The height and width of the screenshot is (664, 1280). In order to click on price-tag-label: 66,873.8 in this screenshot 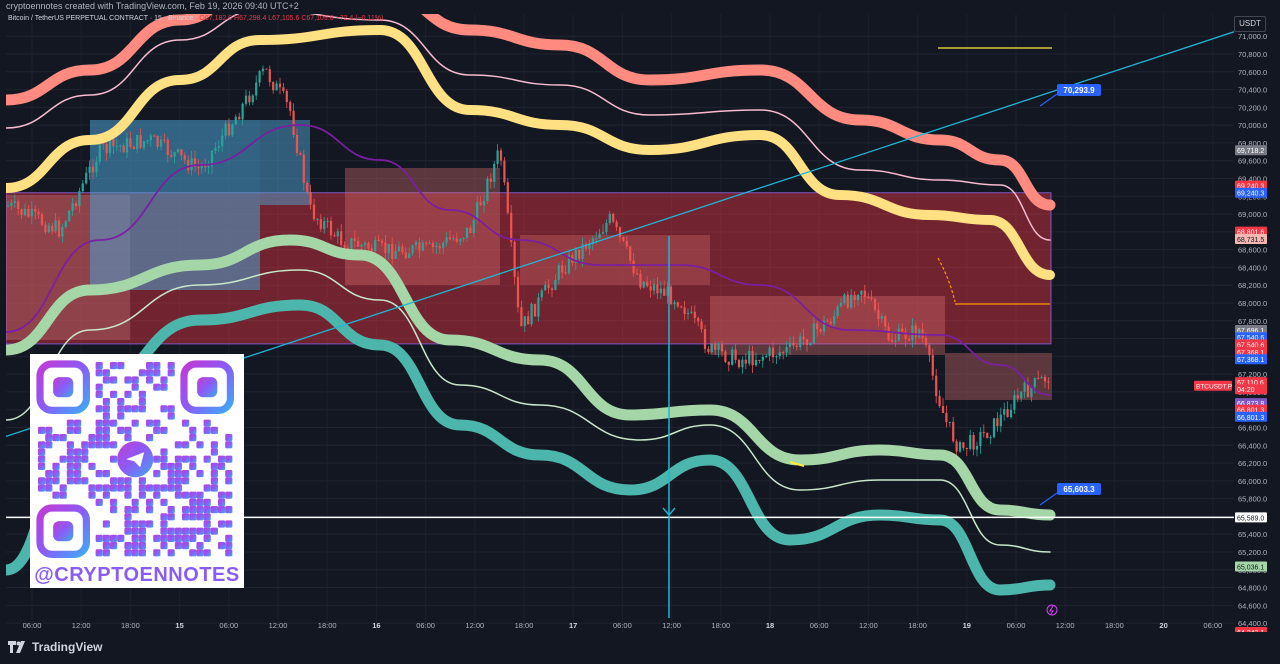, I will do `click(1250, 404)`.